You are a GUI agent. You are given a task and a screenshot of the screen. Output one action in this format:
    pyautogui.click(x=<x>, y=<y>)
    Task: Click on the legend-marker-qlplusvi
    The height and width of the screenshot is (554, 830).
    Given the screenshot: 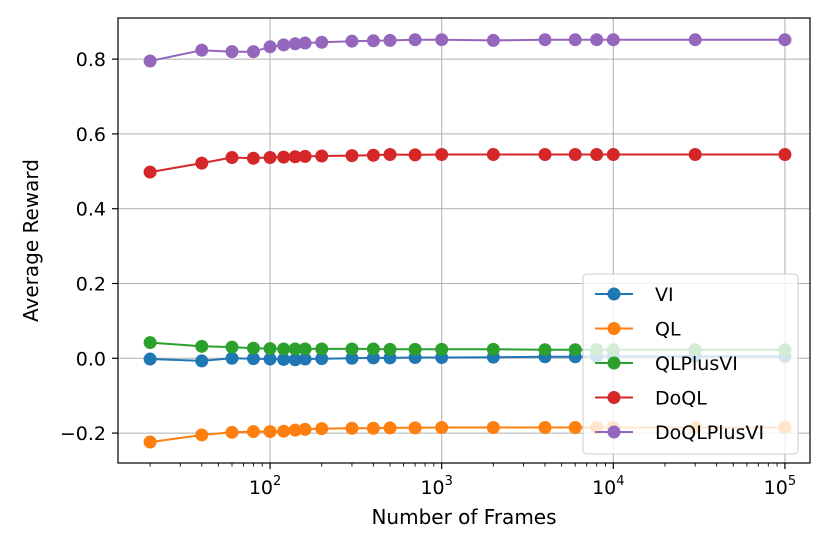 What is the action you would take?
    pyautogui.click(x=614, y=363)
    